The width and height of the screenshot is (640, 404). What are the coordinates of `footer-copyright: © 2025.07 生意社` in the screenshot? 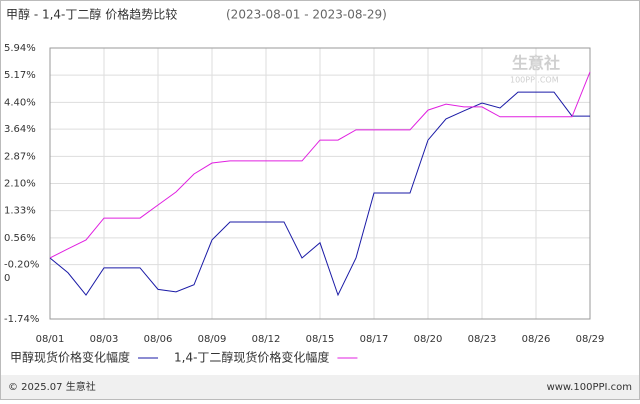 It's located at (52, 386).